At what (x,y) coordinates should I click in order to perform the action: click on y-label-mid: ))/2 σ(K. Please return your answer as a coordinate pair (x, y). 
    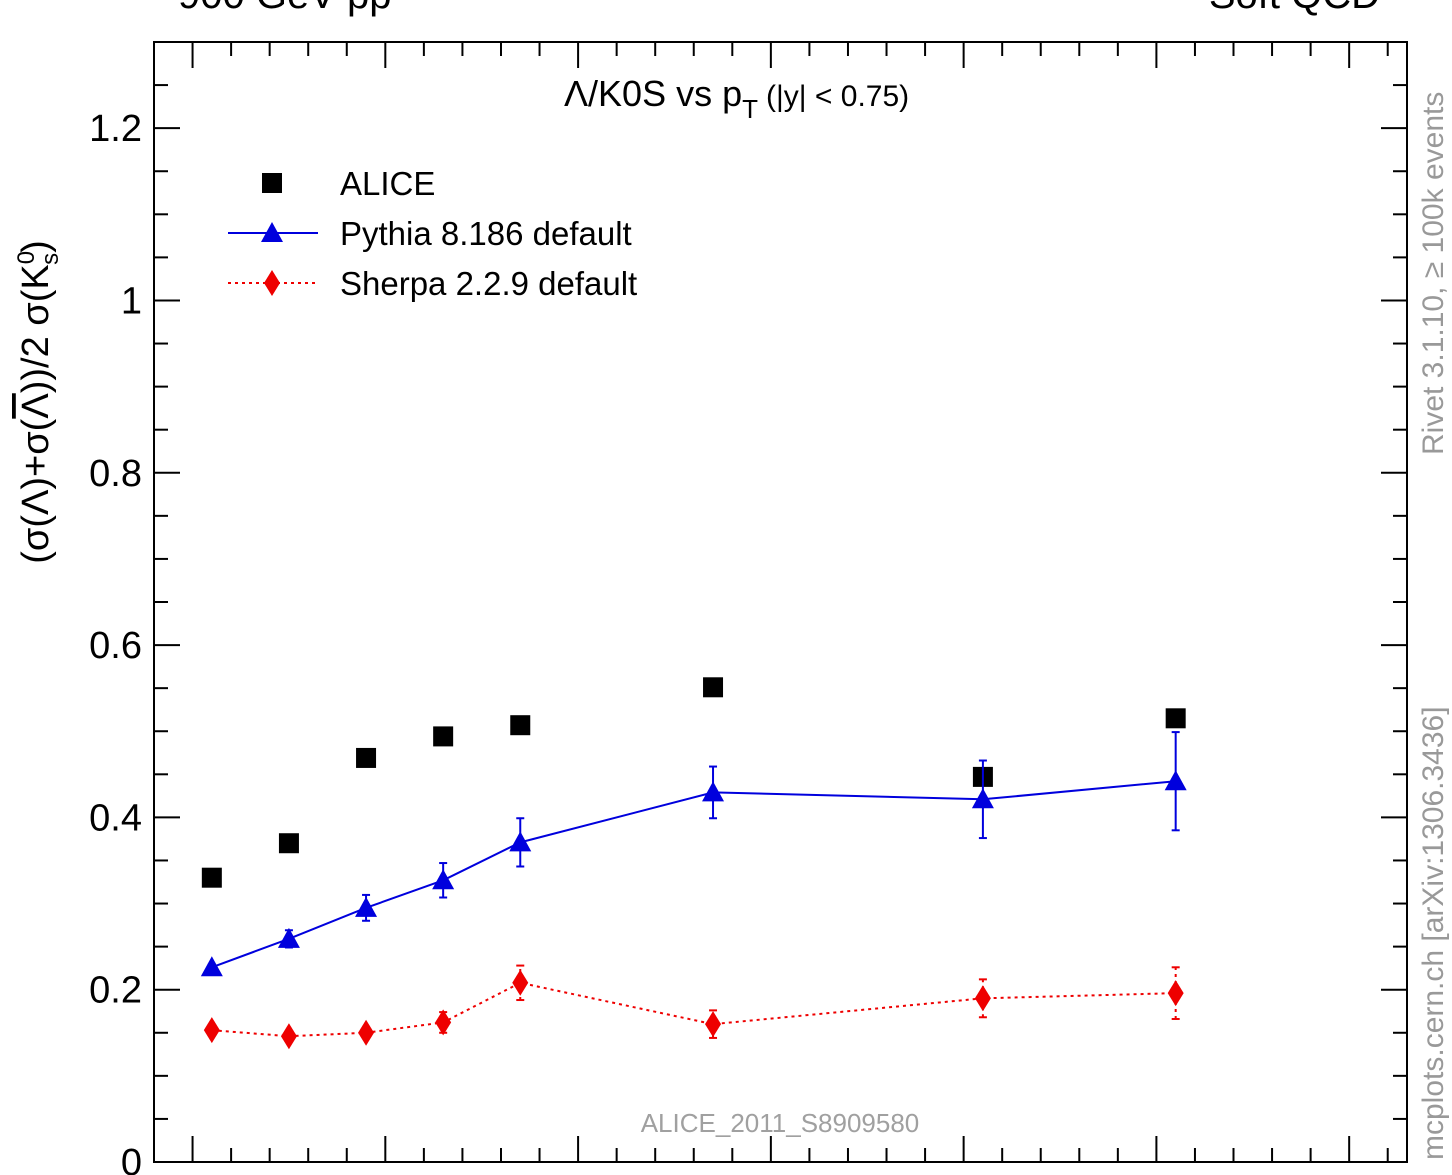
    Looking at the image, I should click on (36, 328).